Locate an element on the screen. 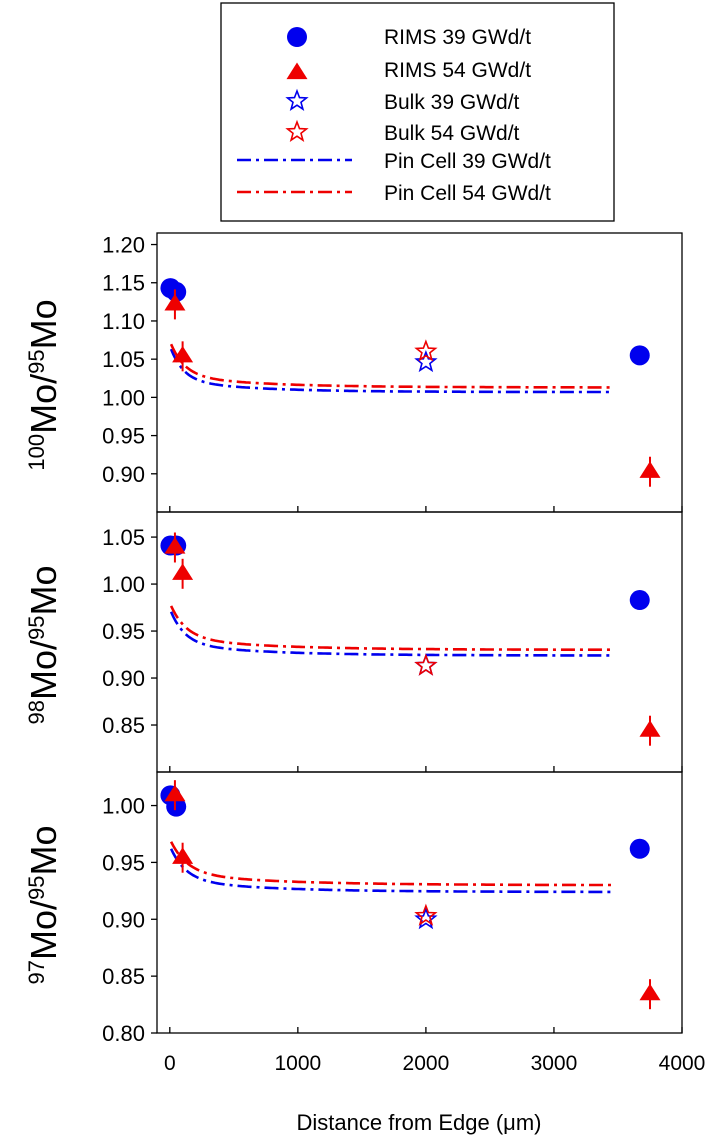 This screenshot has width=711, height=1141. x-tick-labels: 0 1000 2000 3000 4000 is located at coordinates (434, 1063).